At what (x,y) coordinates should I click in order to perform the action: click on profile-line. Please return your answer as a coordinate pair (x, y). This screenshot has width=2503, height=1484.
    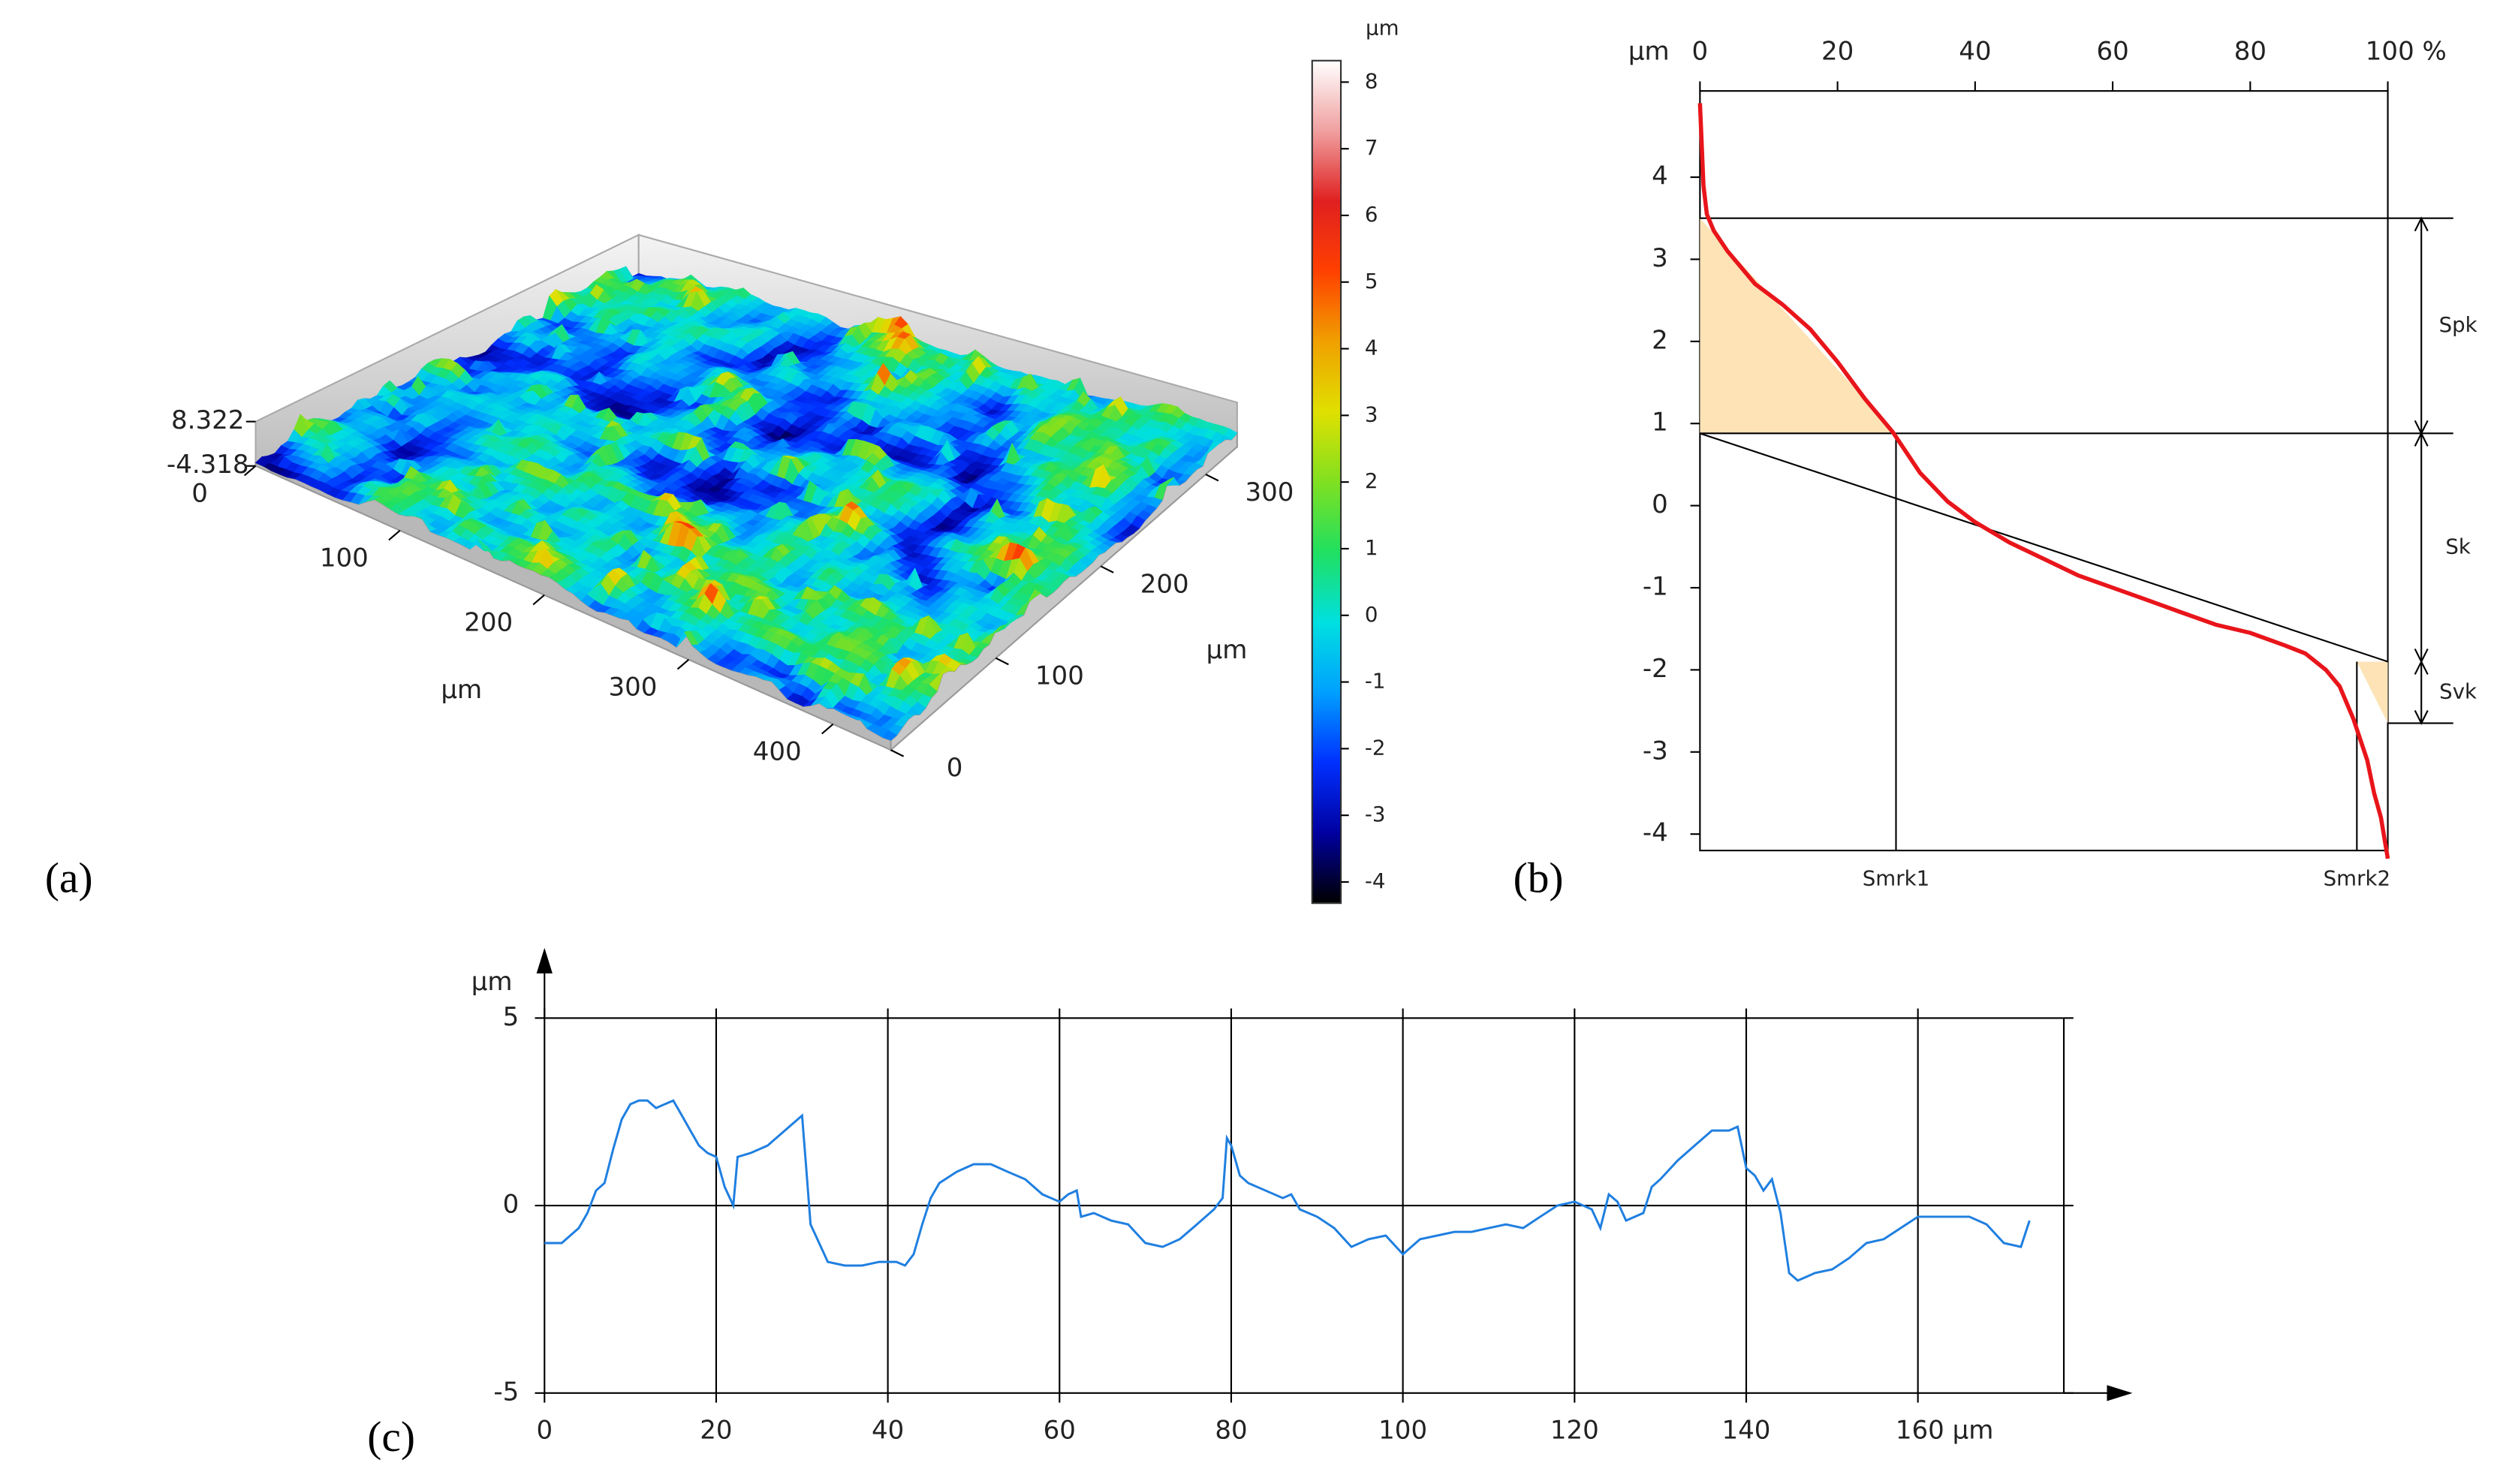
    Looking at the image, I should click on (1287, 1190).